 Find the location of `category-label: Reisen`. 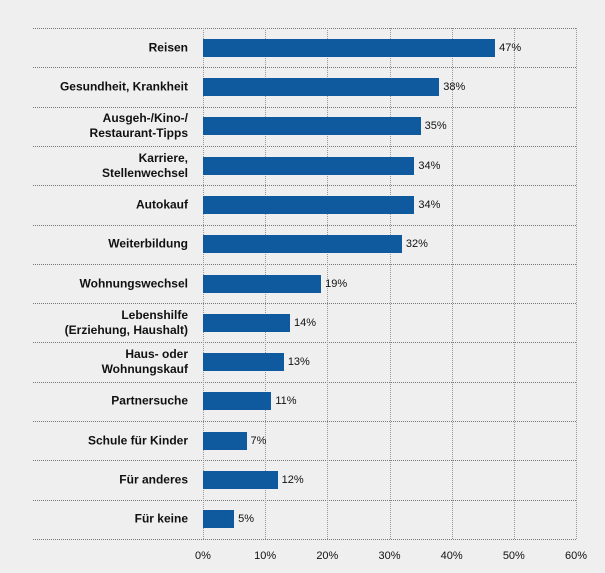

category-label: Reisen is located at coordinates (168, 47).